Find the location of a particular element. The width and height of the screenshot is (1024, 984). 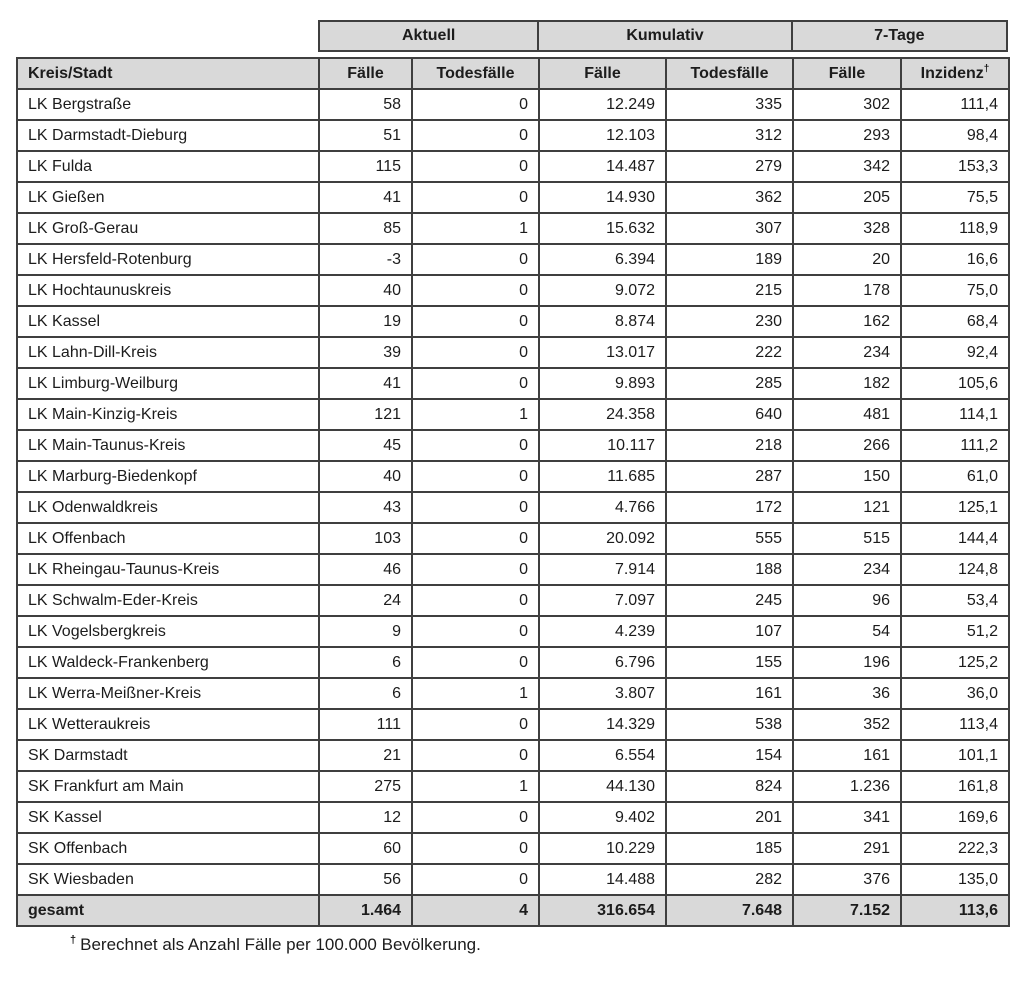

inzidenz-label: Inzidenz is located at coordinates (952, 73).